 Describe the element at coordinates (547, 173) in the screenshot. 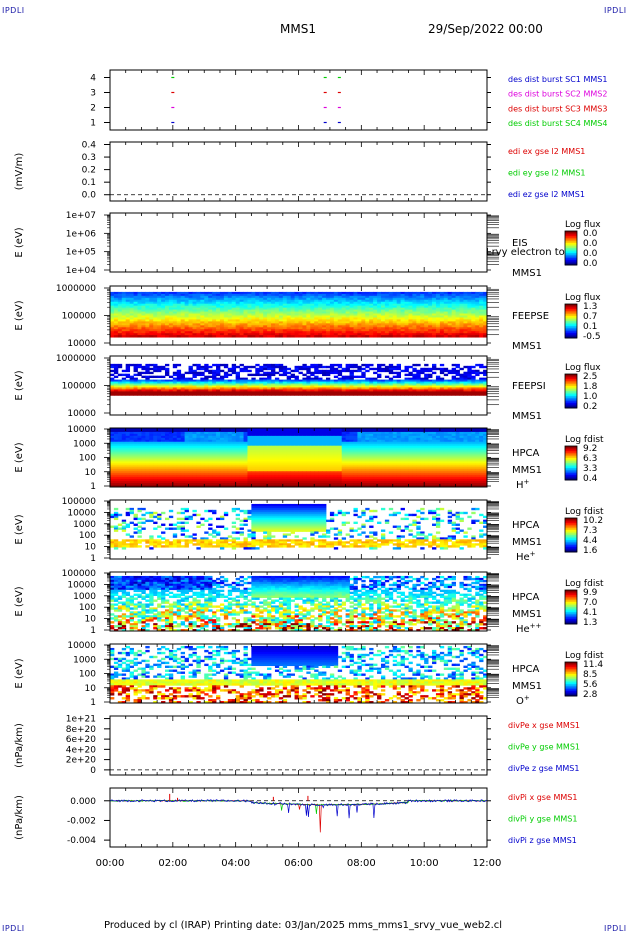

I see `p2-legend-entry: edi ey gse l2 MMS1` at that location.